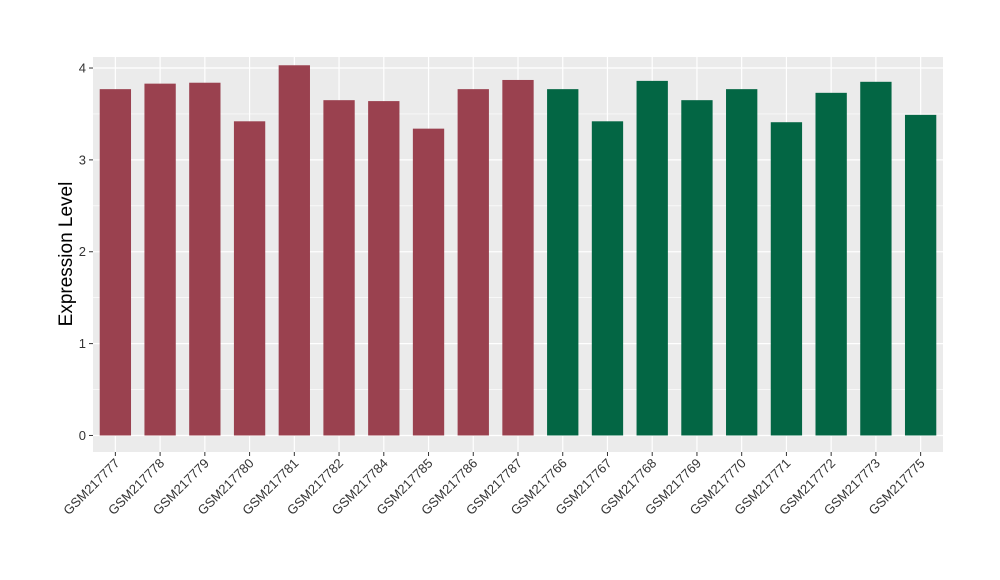  I want to click on bar-GSM217772, so click(831, 264).